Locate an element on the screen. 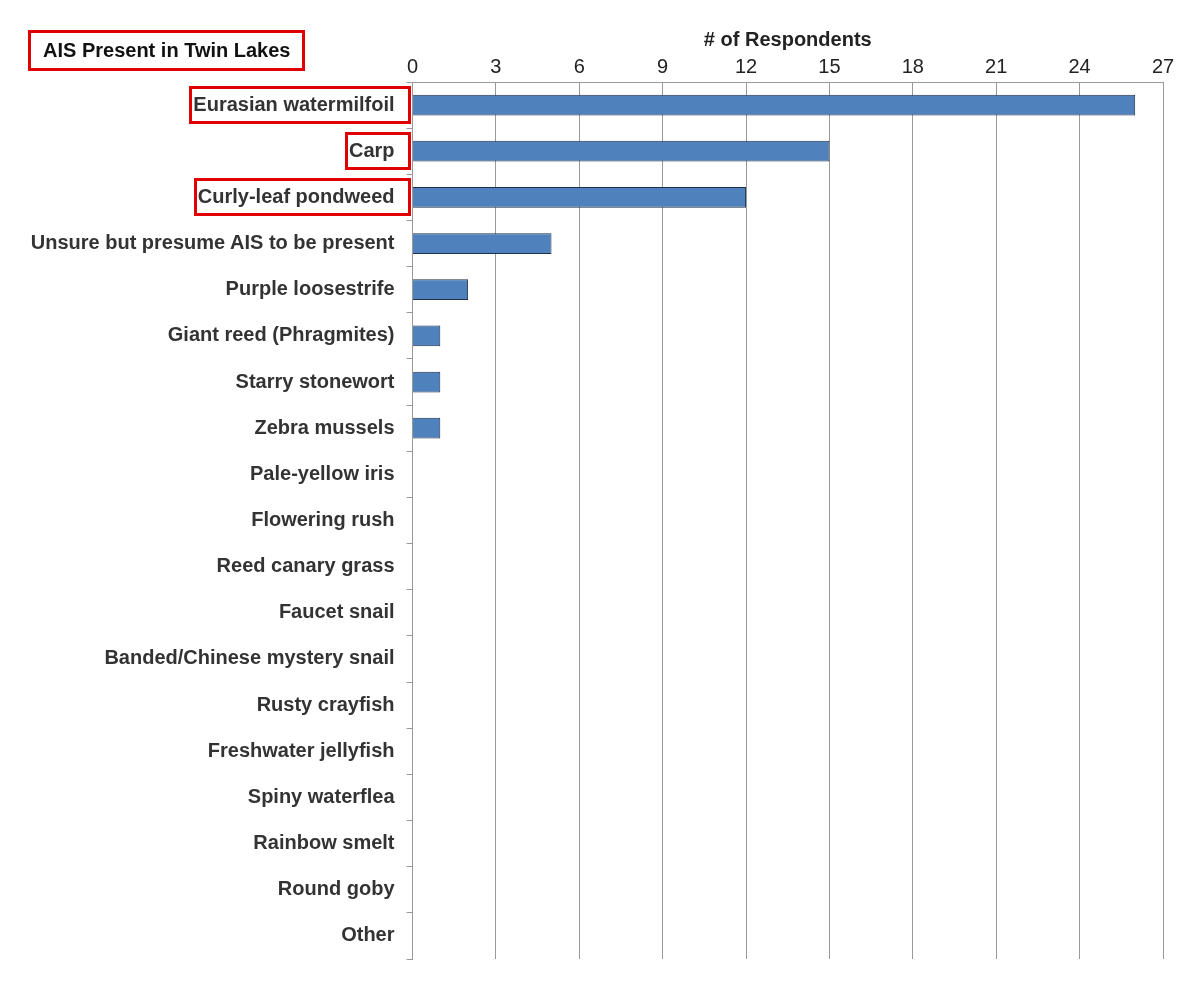  text: AIS Present in Twin Lakes is located at coordinates (167, 50).